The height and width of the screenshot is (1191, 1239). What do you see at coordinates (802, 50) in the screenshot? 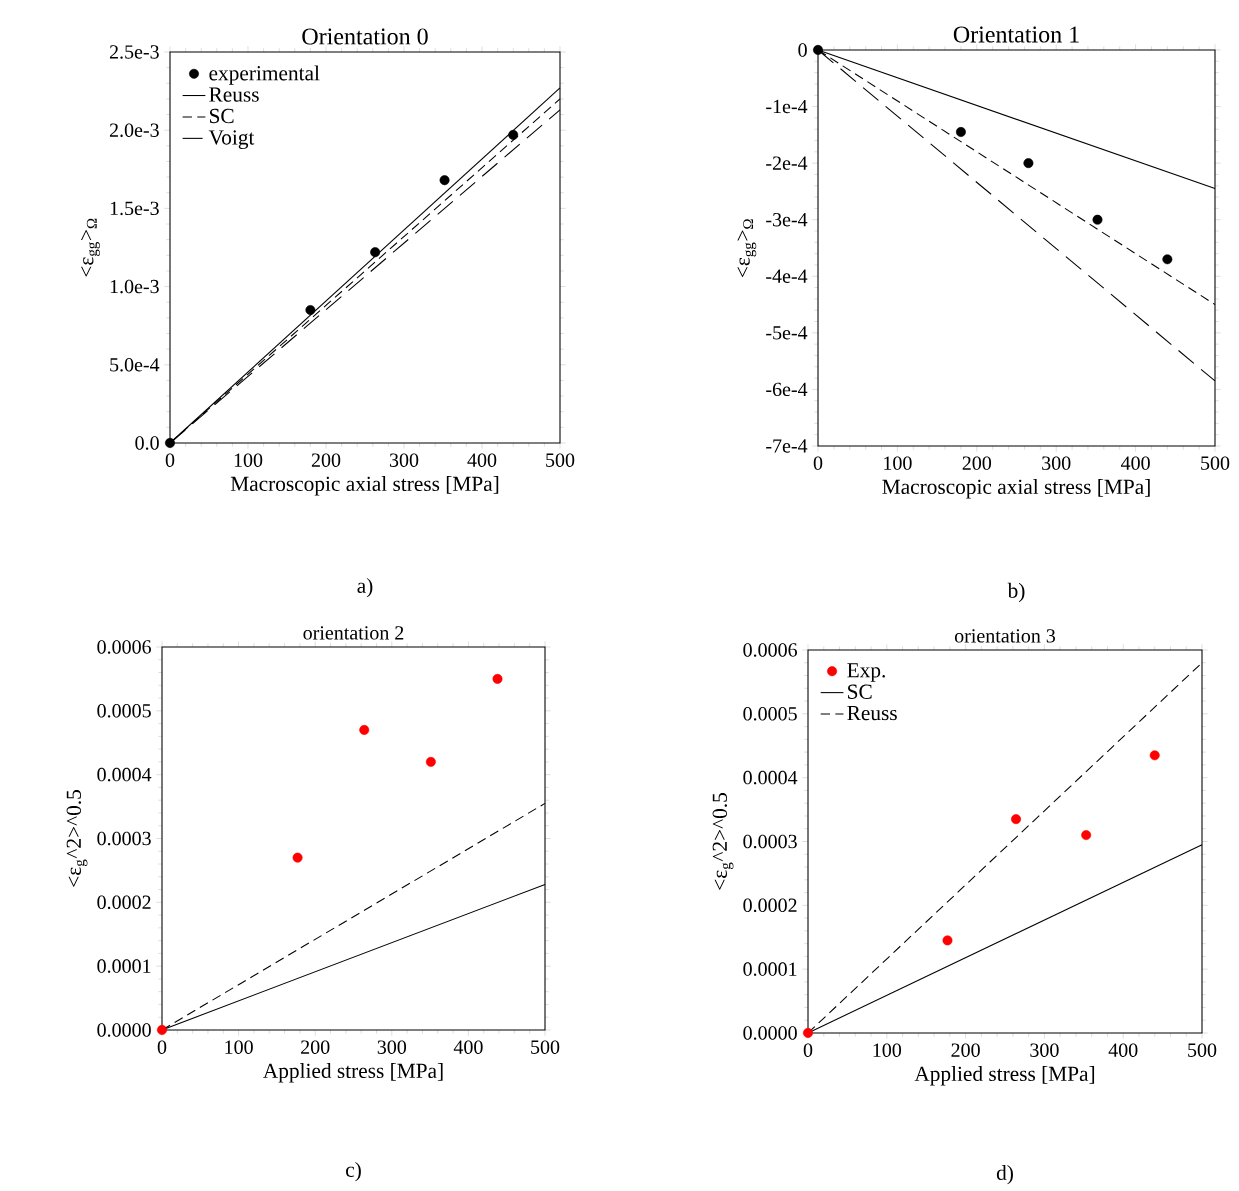
I see `y-tick-label: 0` at bounding box center [802, 50].